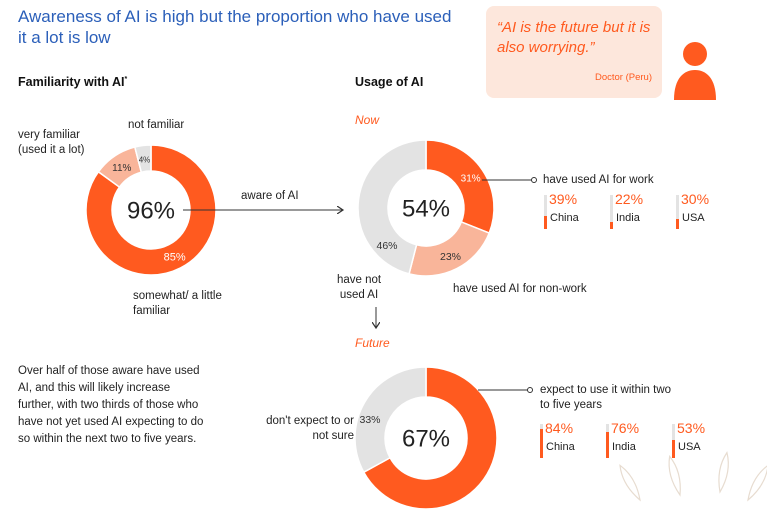 This screenshot has width=767, height=513. Describe the element at coordinates (625, 428) in the screenshot. I see `country-stat-value: 76%` at that location.